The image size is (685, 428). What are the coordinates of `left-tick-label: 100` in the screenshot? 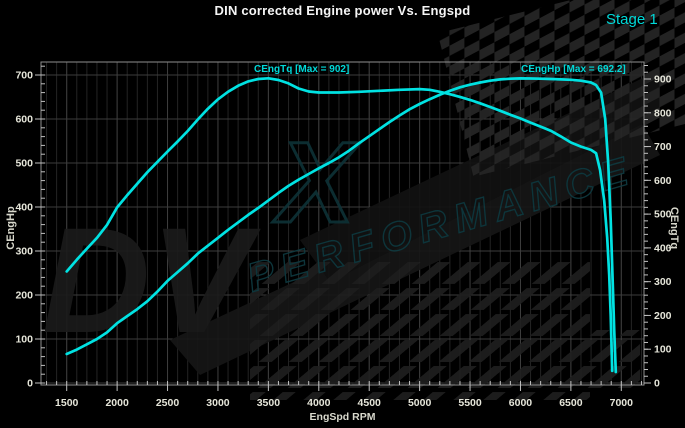 It's located at (24, 340).